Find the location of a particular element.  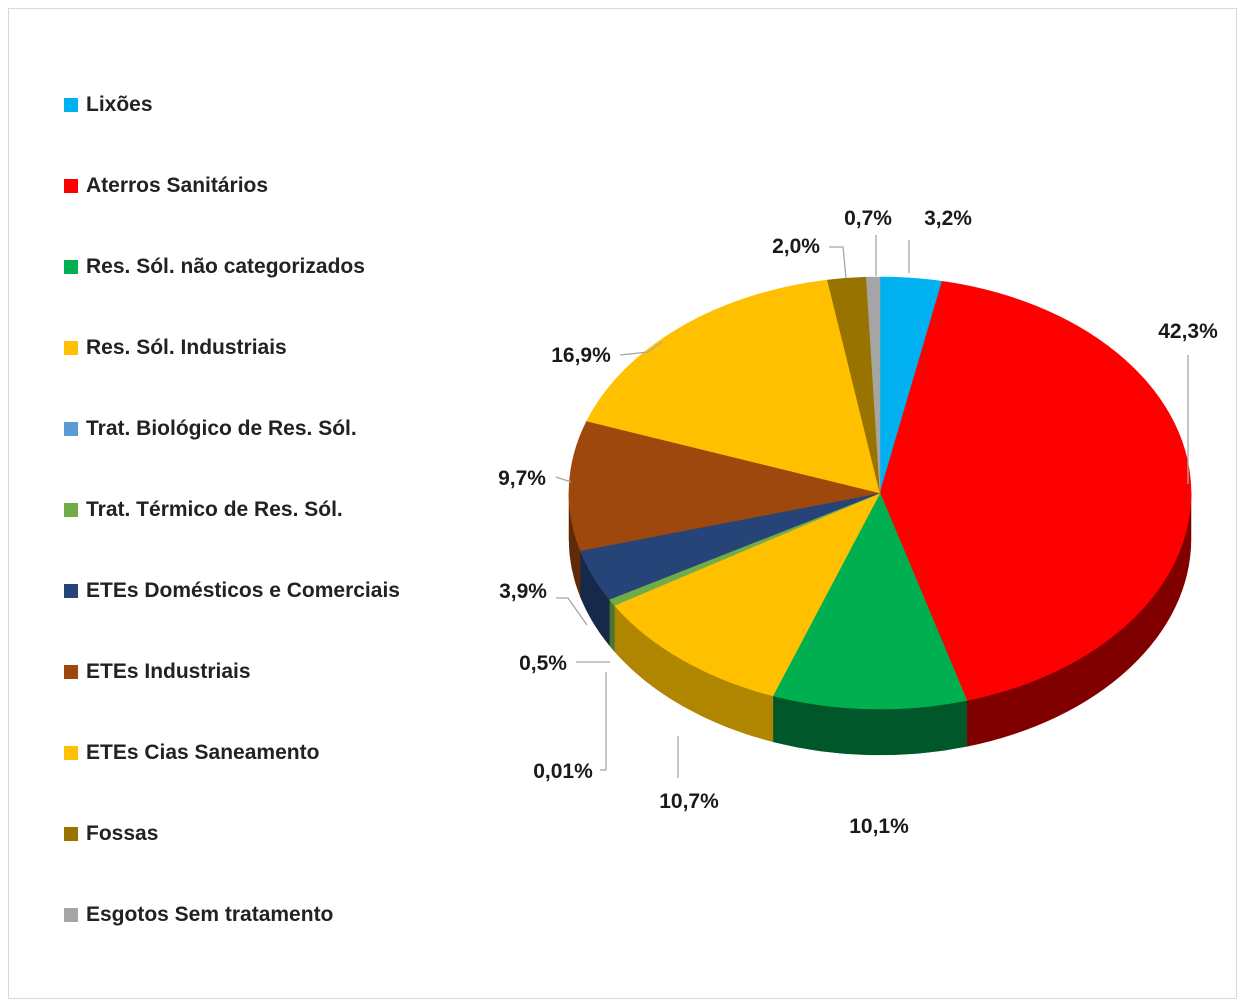

legend-label: Trat. Térmico de Res. Sól. is located at coordinates (214, 509).